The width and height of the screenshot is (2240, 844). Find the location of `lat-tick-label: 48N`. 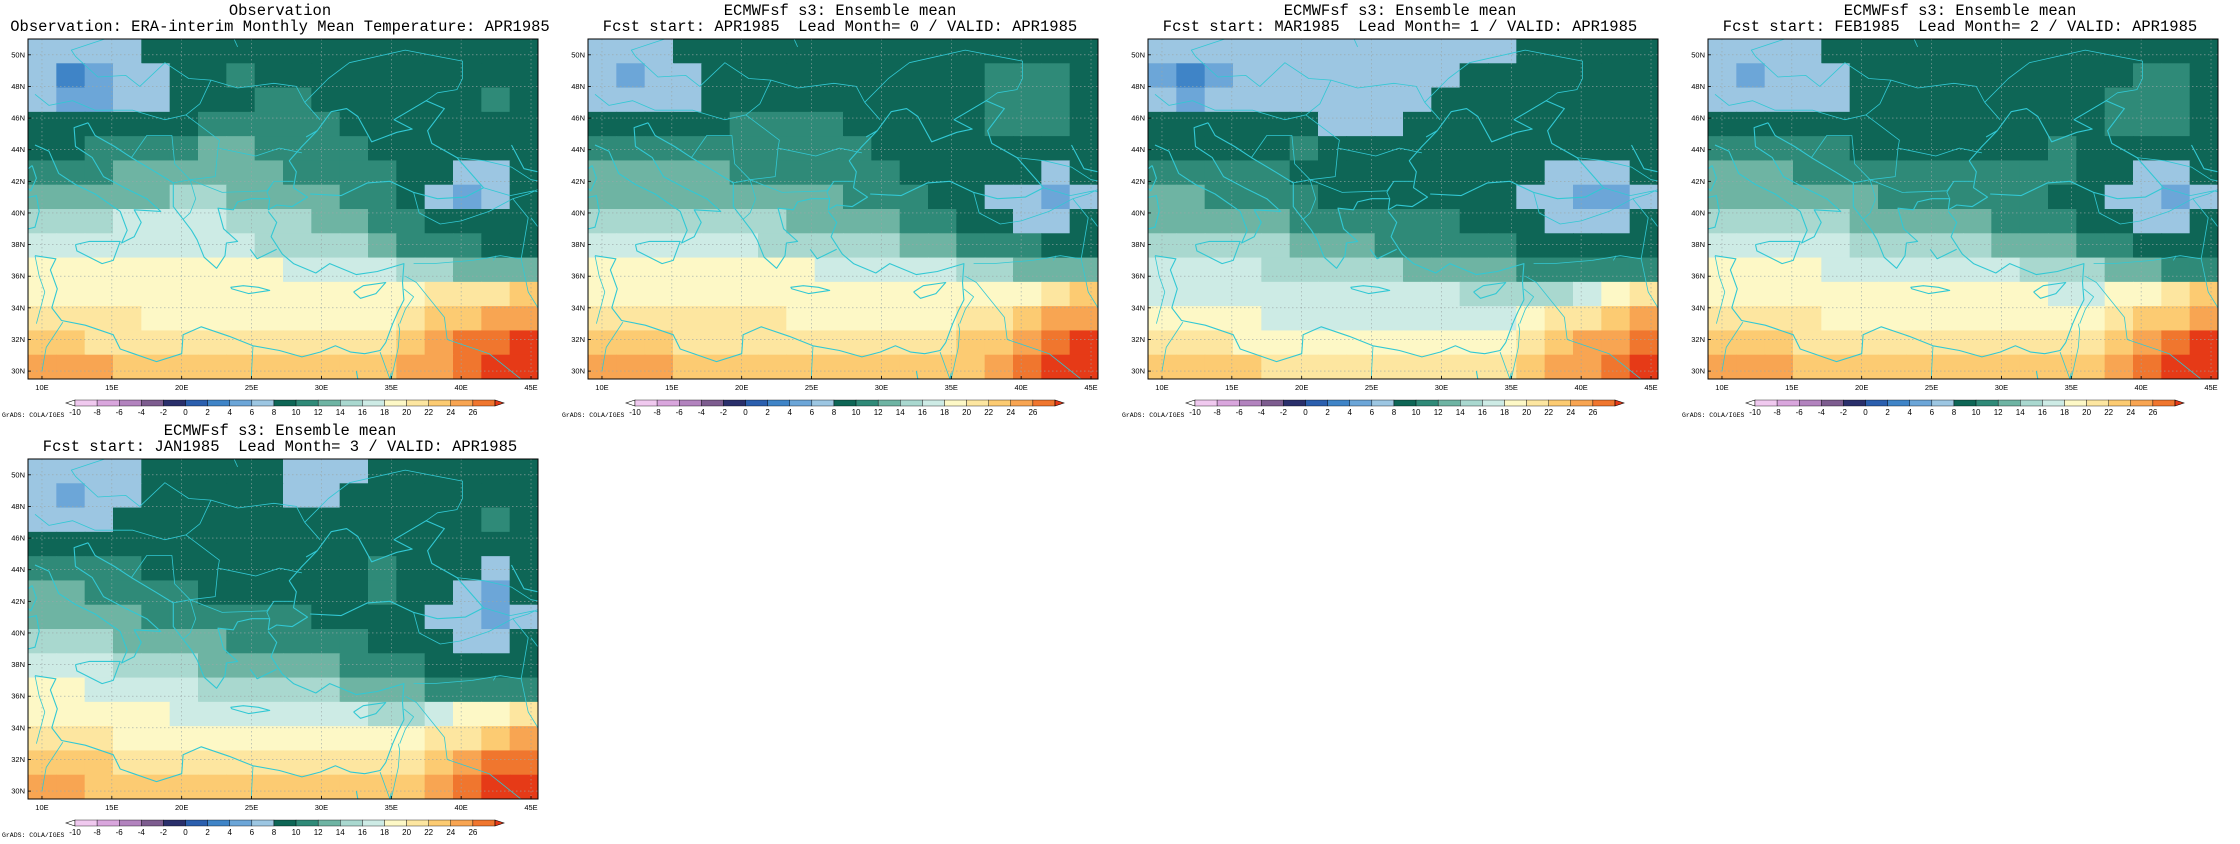

lat-tick-label: 48N is located at coordinates (1138, 86).